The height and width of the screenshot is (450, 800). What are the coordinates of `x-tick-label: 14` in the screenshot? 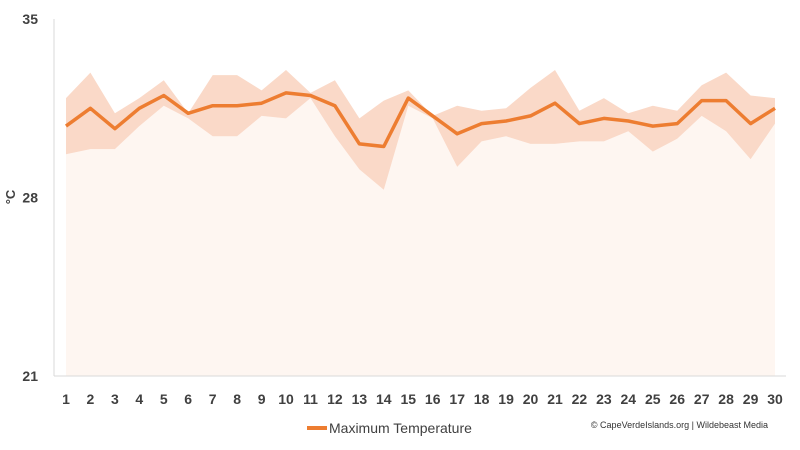 It's located at (384, 399).